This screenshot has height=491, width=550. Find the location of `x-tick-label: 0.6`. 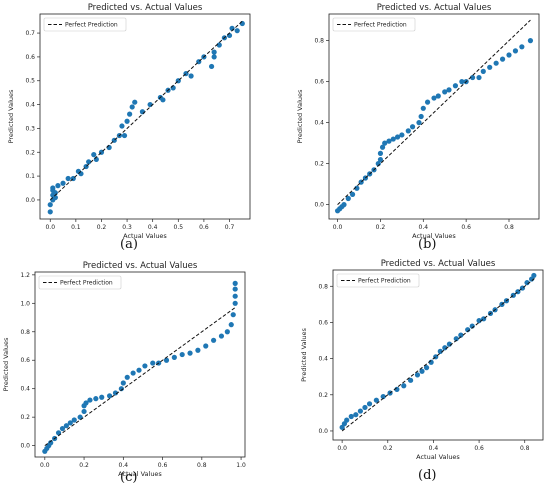

x-tick-label: 0.6 is located at coordinates (204, 227).